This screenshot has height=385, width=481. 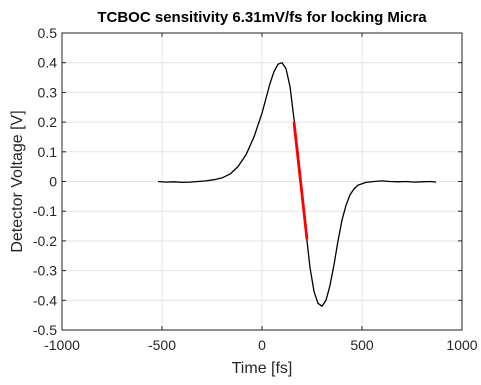 What do you see at coordinates (300, 180) in the screenshot?
I see `locking-slope-line` at bounding box center [300, 180].